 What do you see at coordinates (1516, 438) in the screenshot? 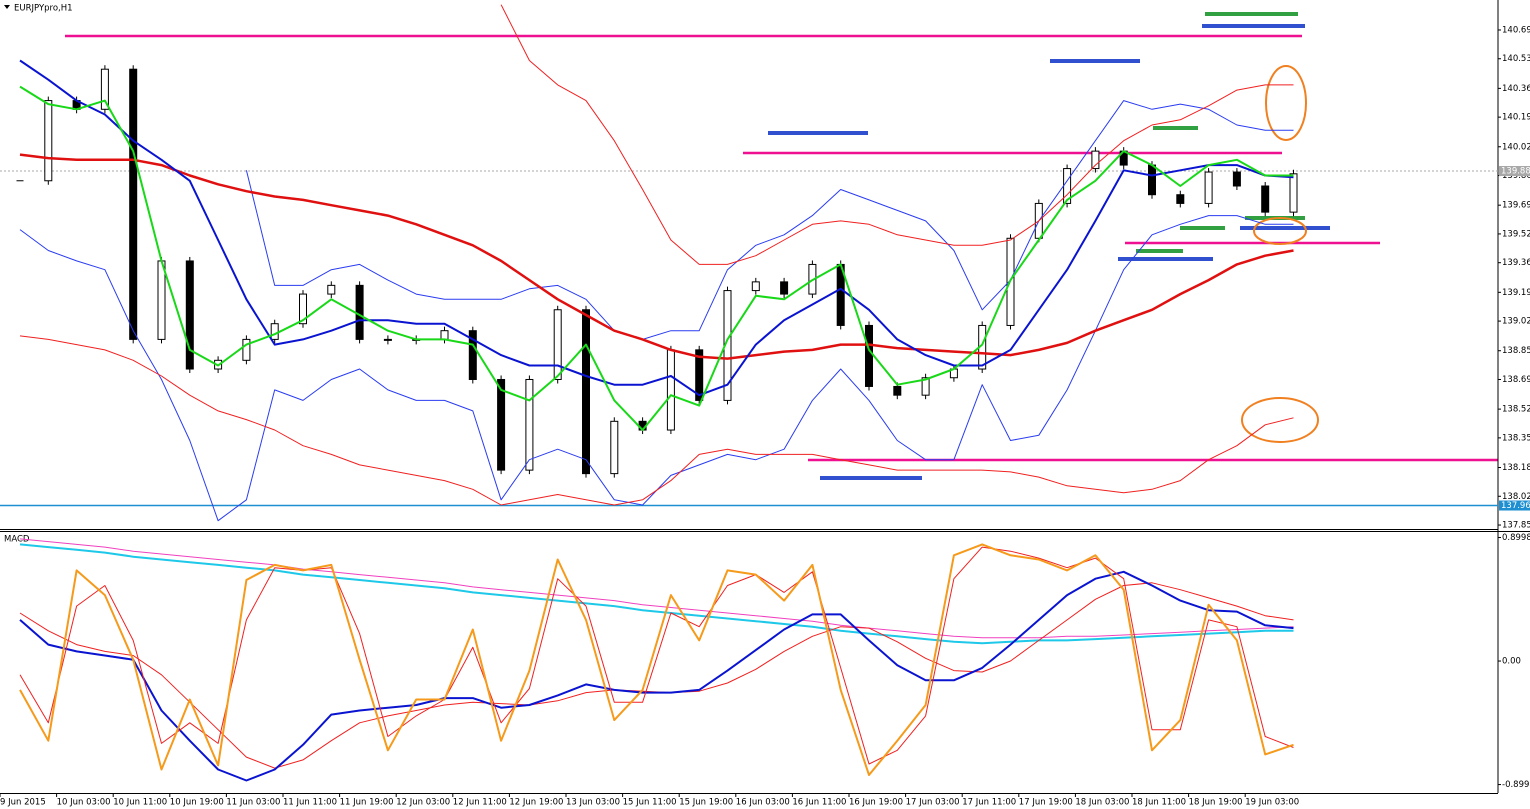
I see `y-tick-label: 138.355` at bounding box center [1516, 438].